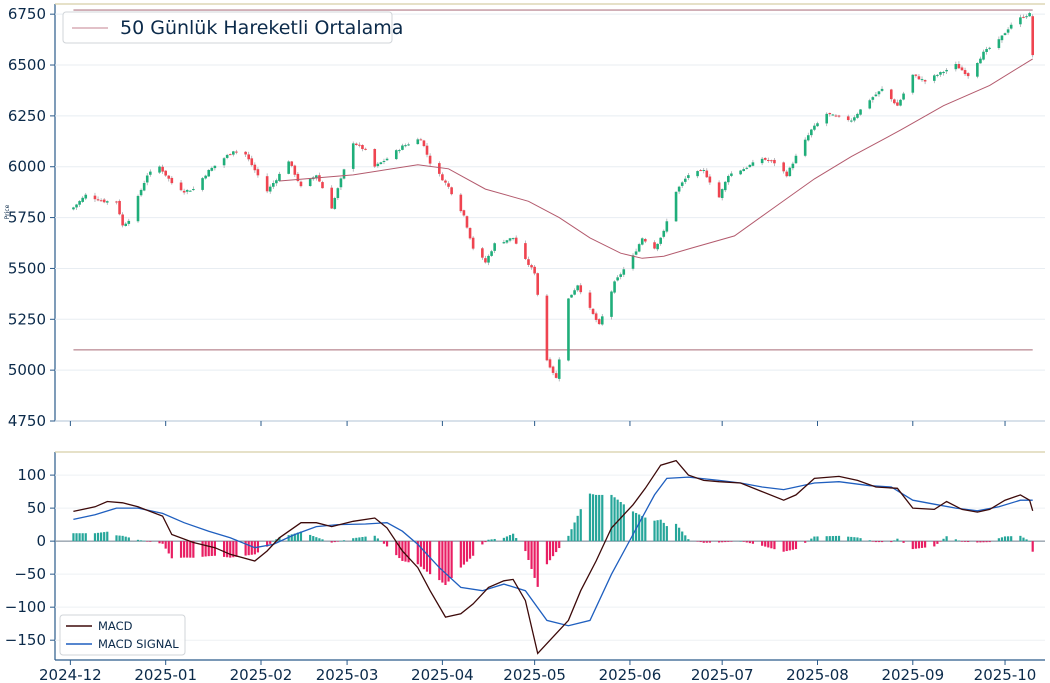 The image size is (1050, 683). Describe the element at coordinates (27, 167) in the screenshot. I see `price-tick-label: 6000` at that location.